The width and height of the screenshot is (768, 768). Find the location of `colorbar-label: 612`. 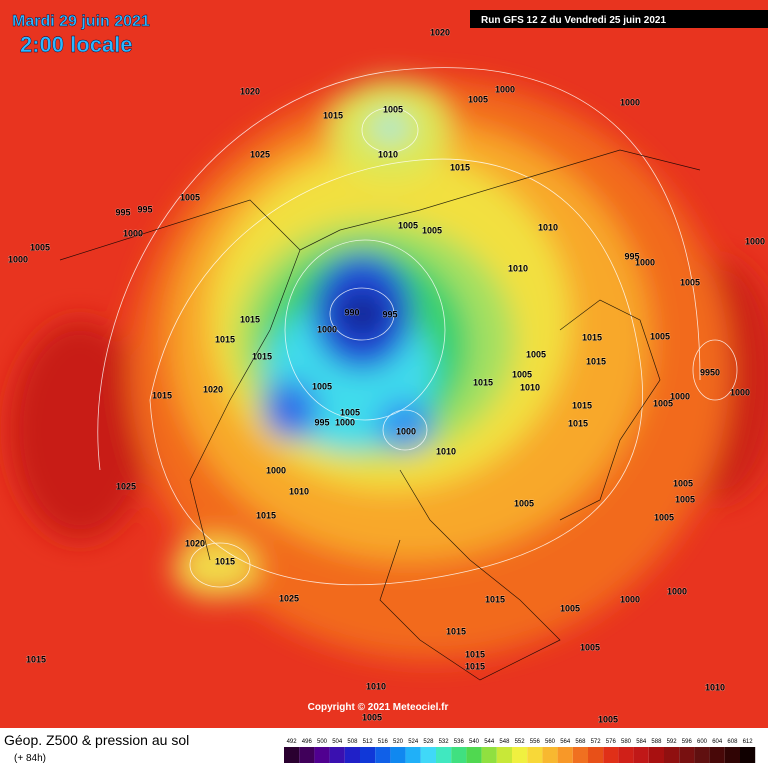

colorbar-label: 612 is located at coordinates (748, 742).